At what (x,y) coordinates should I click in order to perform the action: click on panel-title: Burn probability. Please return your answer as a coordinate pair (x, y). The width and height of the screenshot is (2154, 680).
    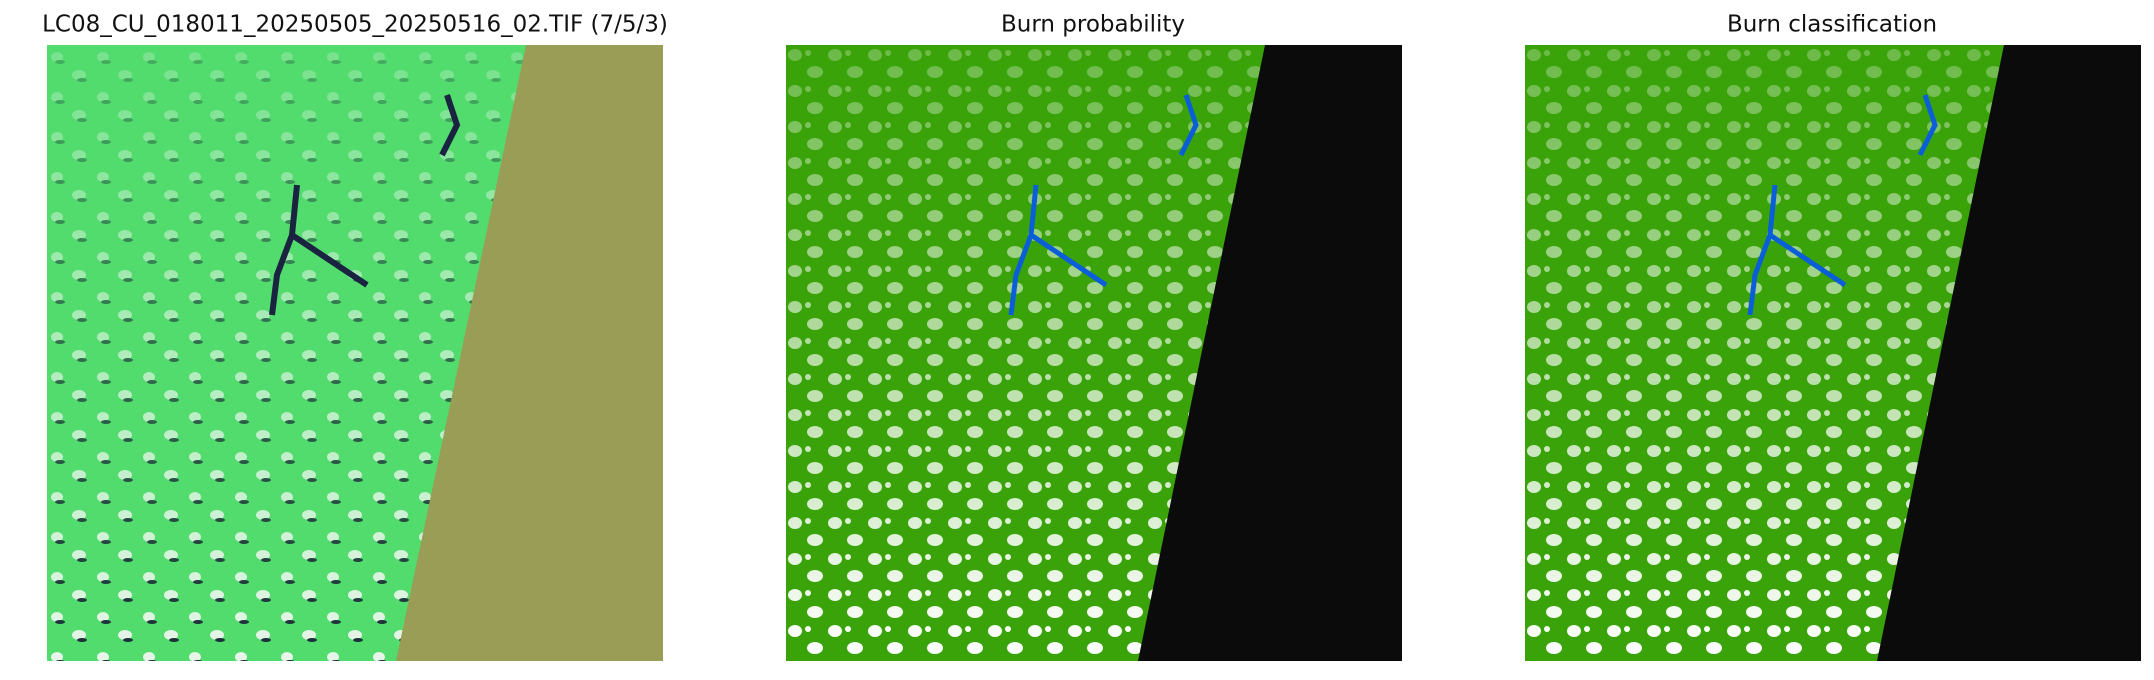
    Looking at the image, I should click on (1093, 25).